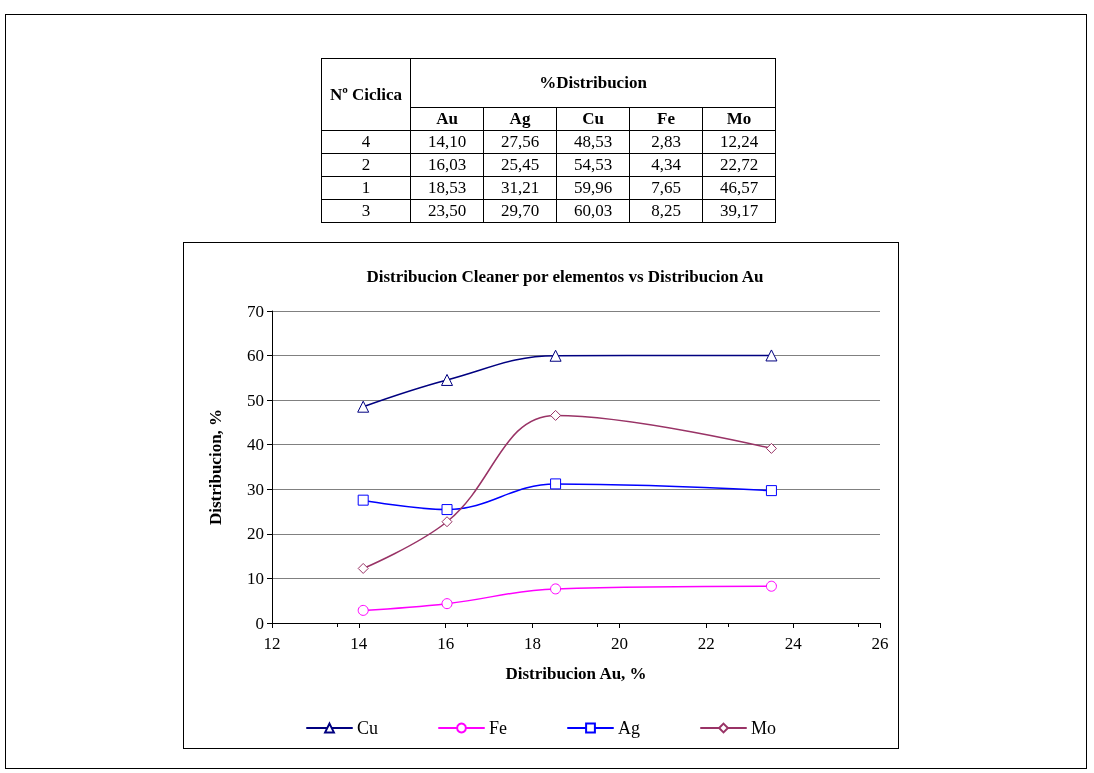  What do you see at coordinates (447, 164) in the screenshot?
I see `text: 16,03` at bounding box center [447, 164].